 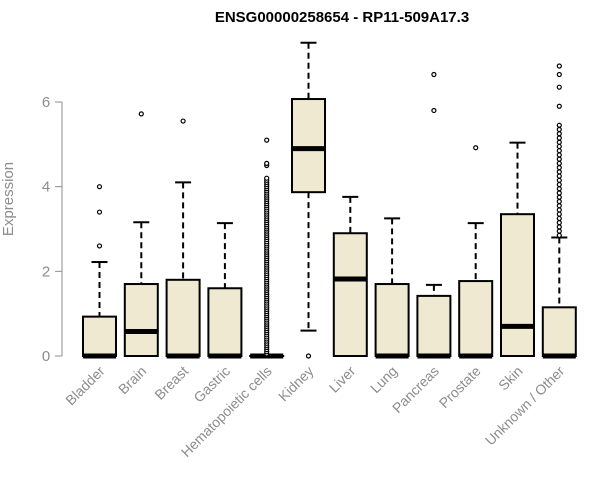 I want to click on y-tick-label: 0, so click(x=46, y=356).